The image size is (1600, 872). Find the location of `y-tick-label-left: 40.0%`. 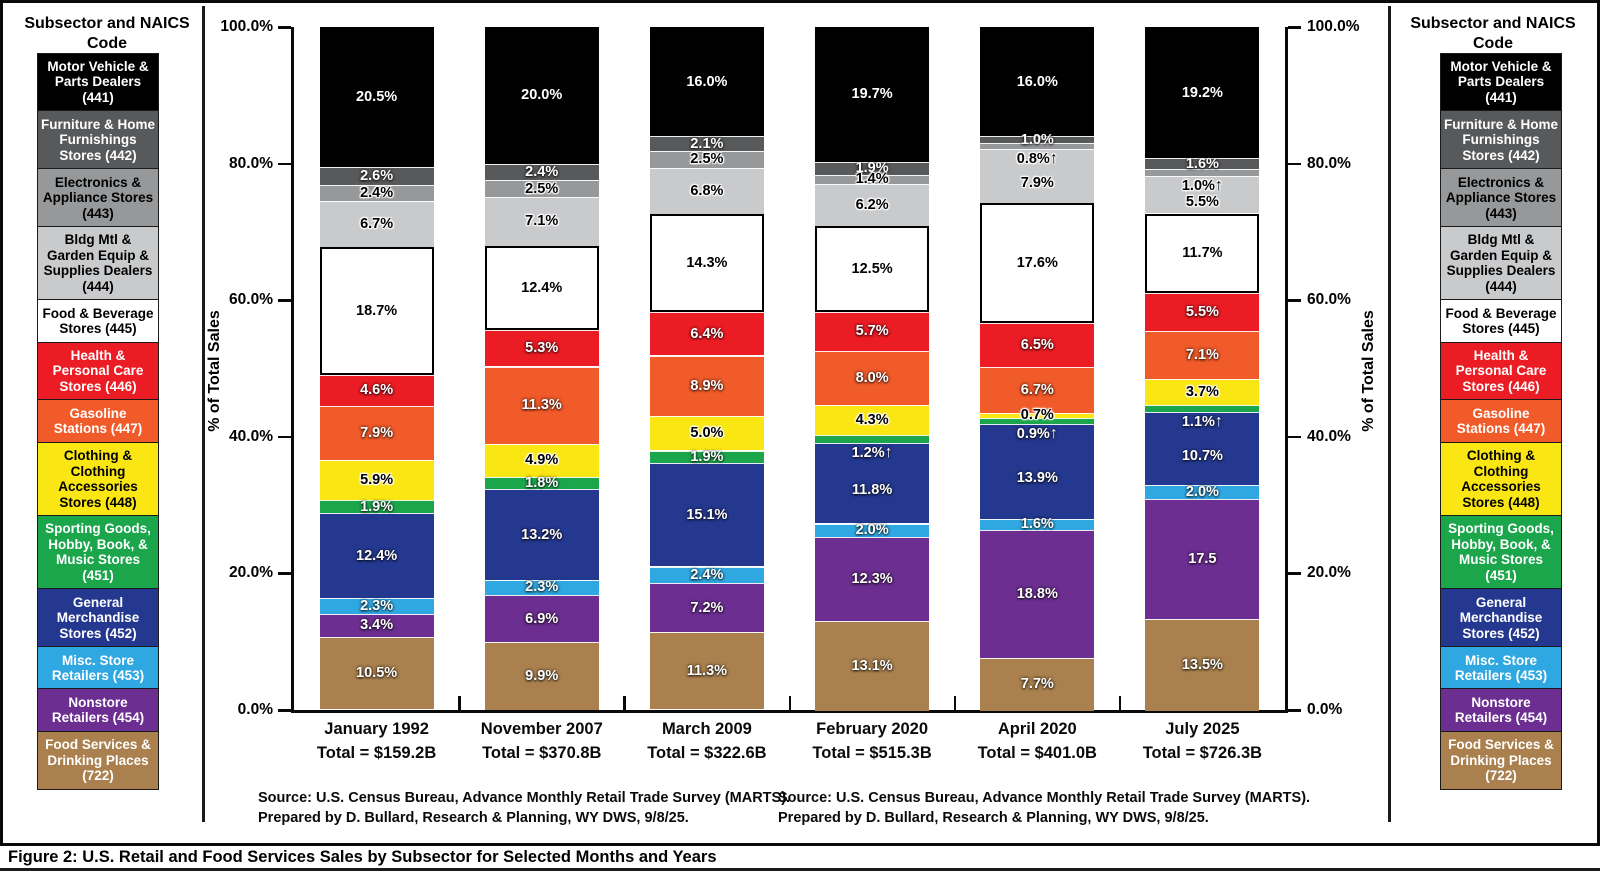

y-tick-label-left: 40.0% is located at coordinates (251, 436).